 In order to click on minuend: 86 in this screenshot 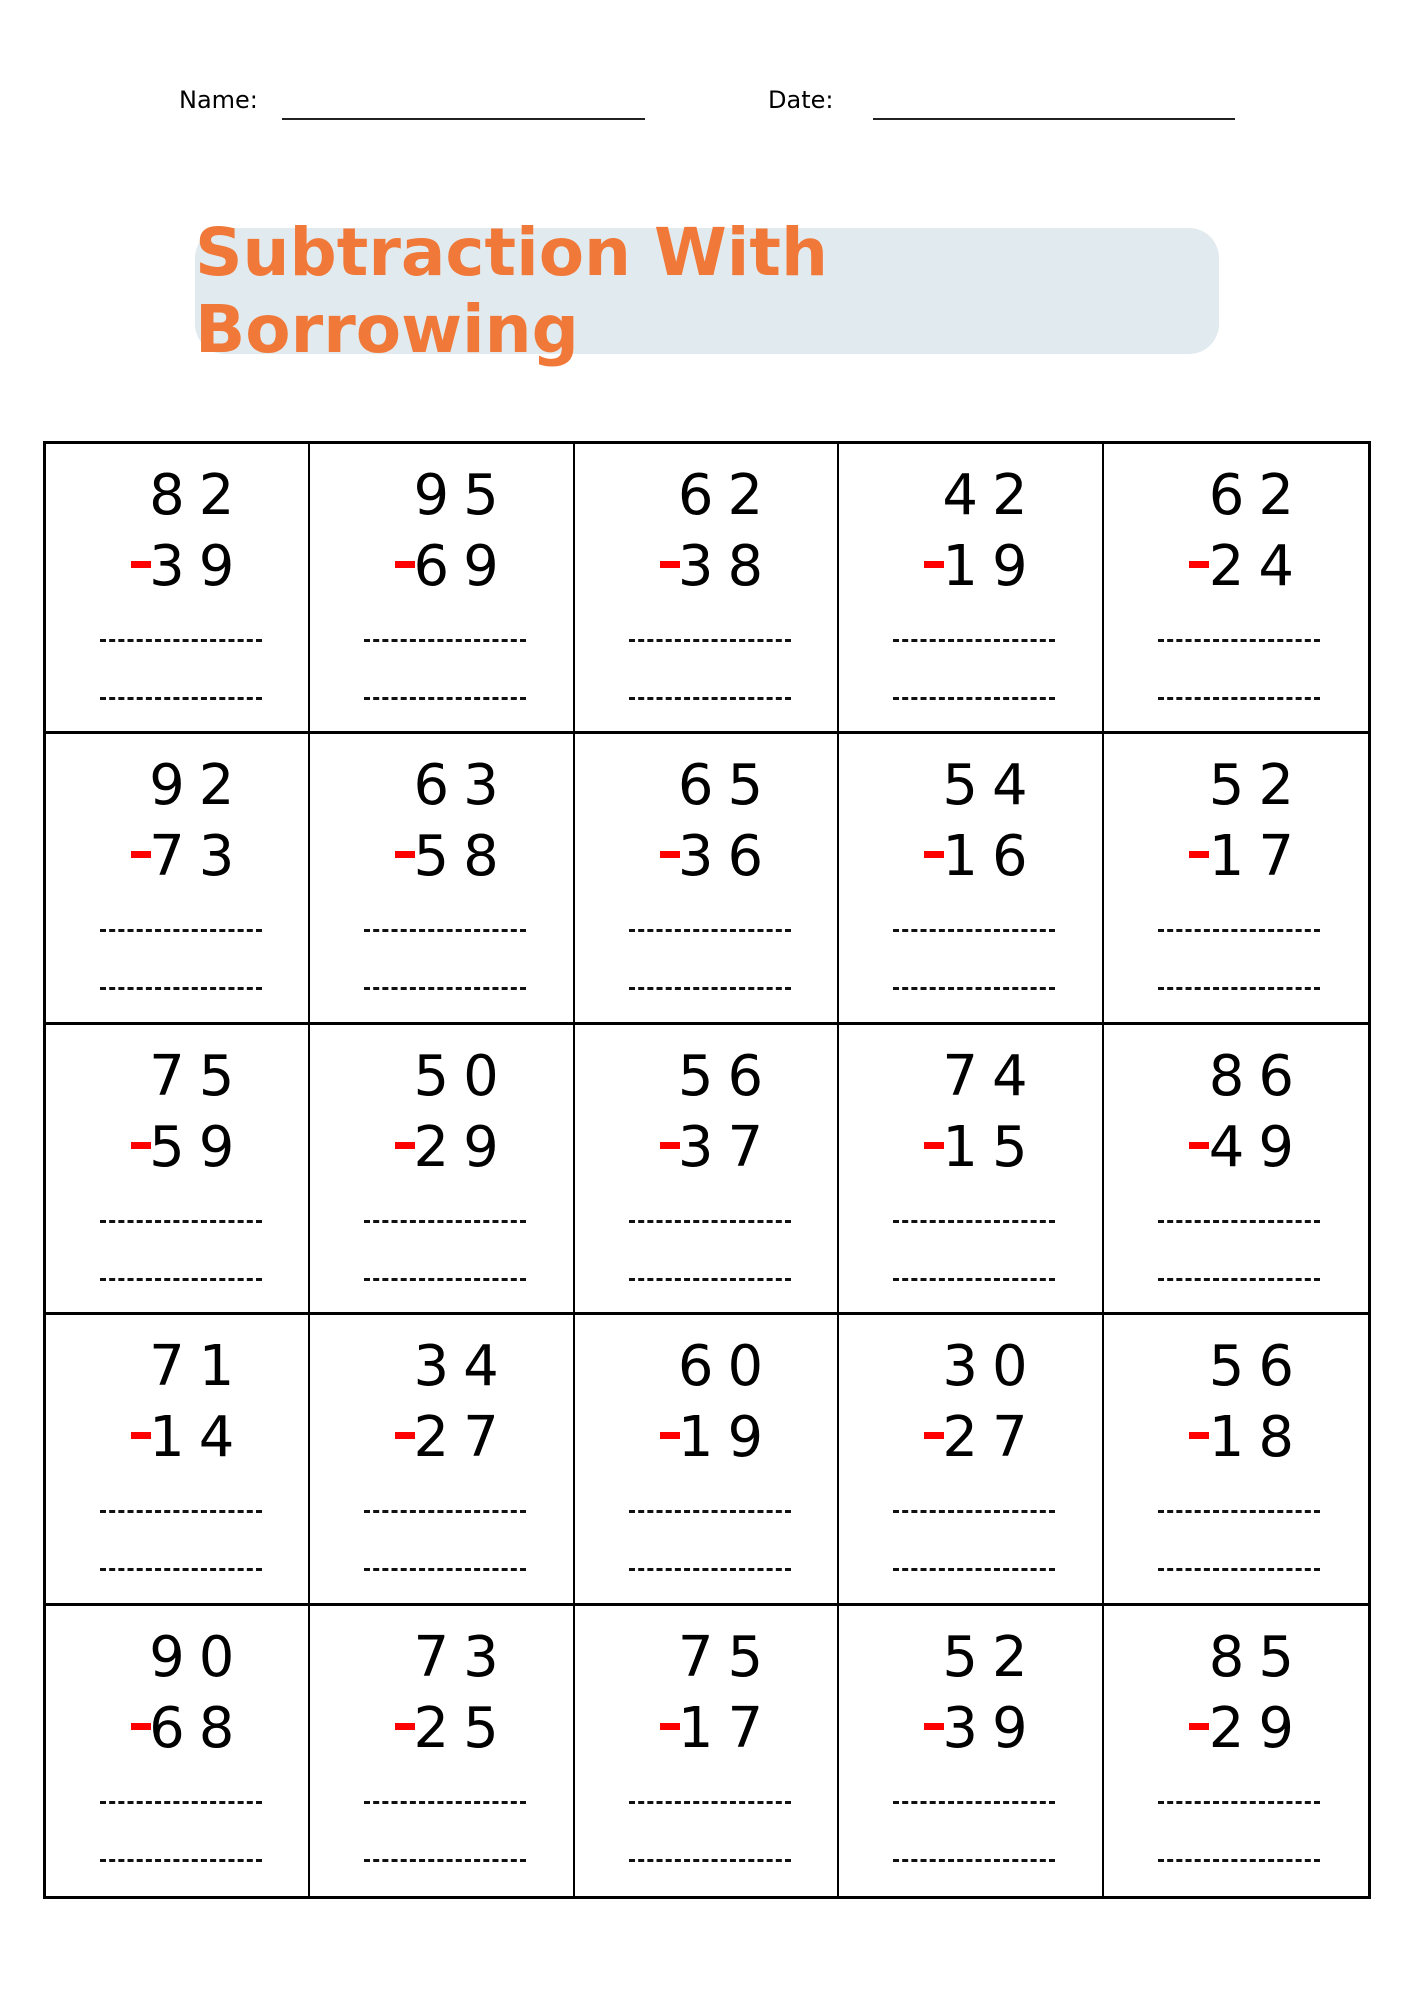, I will do `click(1258, 1076)`.